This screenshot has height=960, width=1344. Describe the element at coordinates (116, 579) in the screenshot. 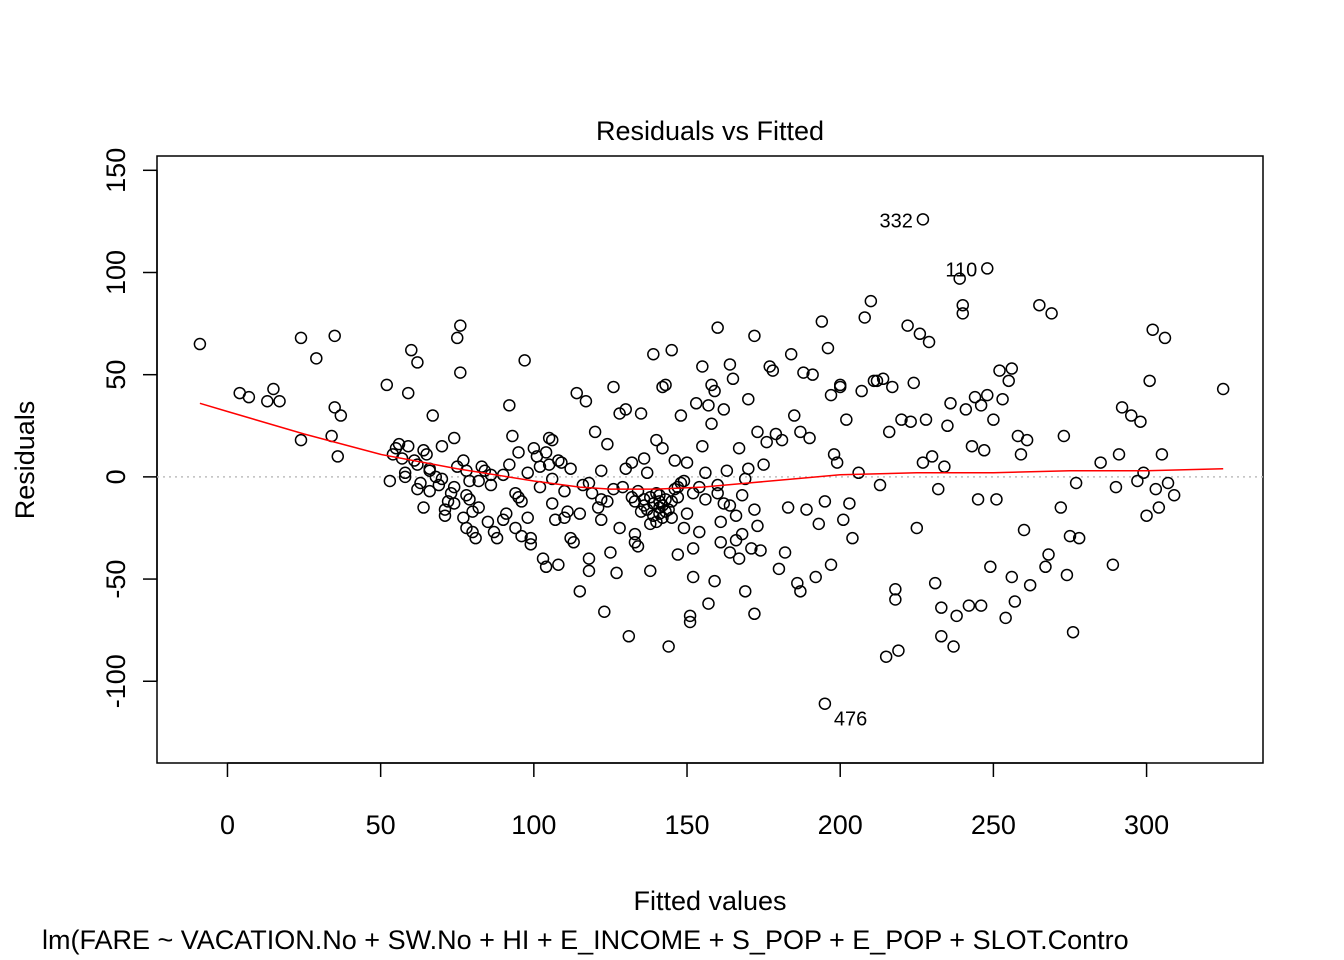

I see `y-tick-label: -50` at that location.